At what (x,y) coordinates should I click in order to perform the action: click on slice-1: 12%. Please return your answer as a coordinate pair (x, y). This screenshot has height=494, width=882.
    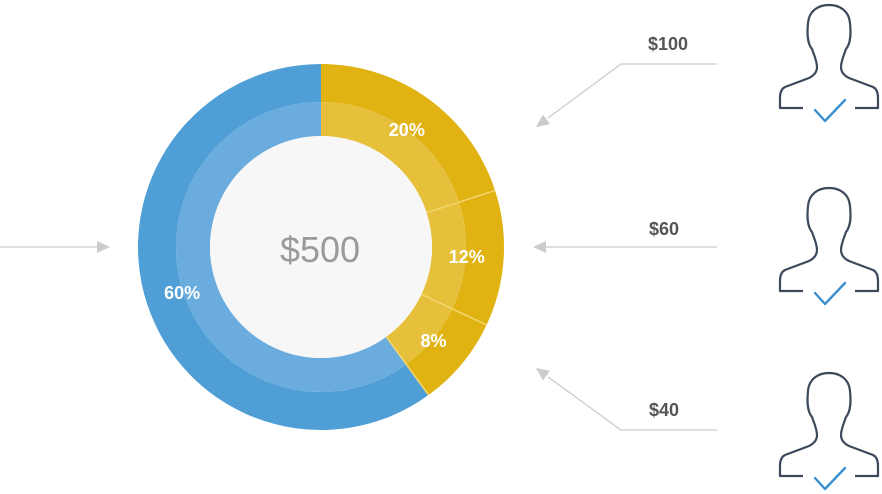
    Looking at the image, I should click on (462, 257).